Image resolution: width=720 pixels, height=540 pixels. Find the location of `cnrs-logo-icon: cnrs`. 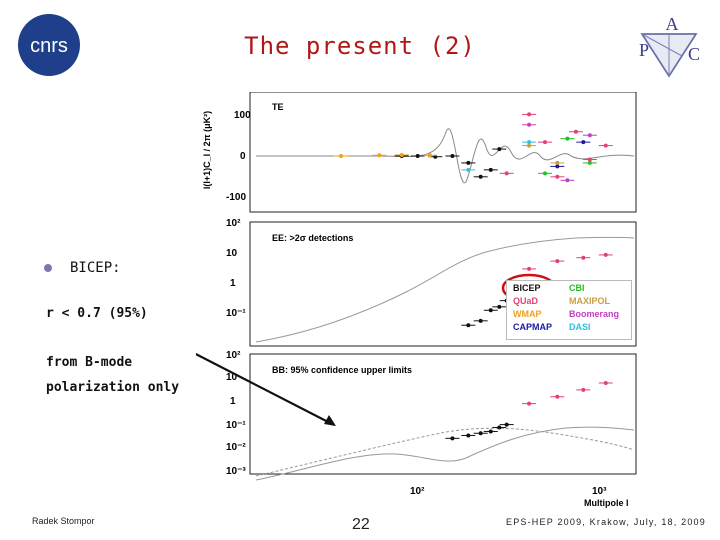

cnrs-logo-icon: cnrs is located at coordinates (49, 45).